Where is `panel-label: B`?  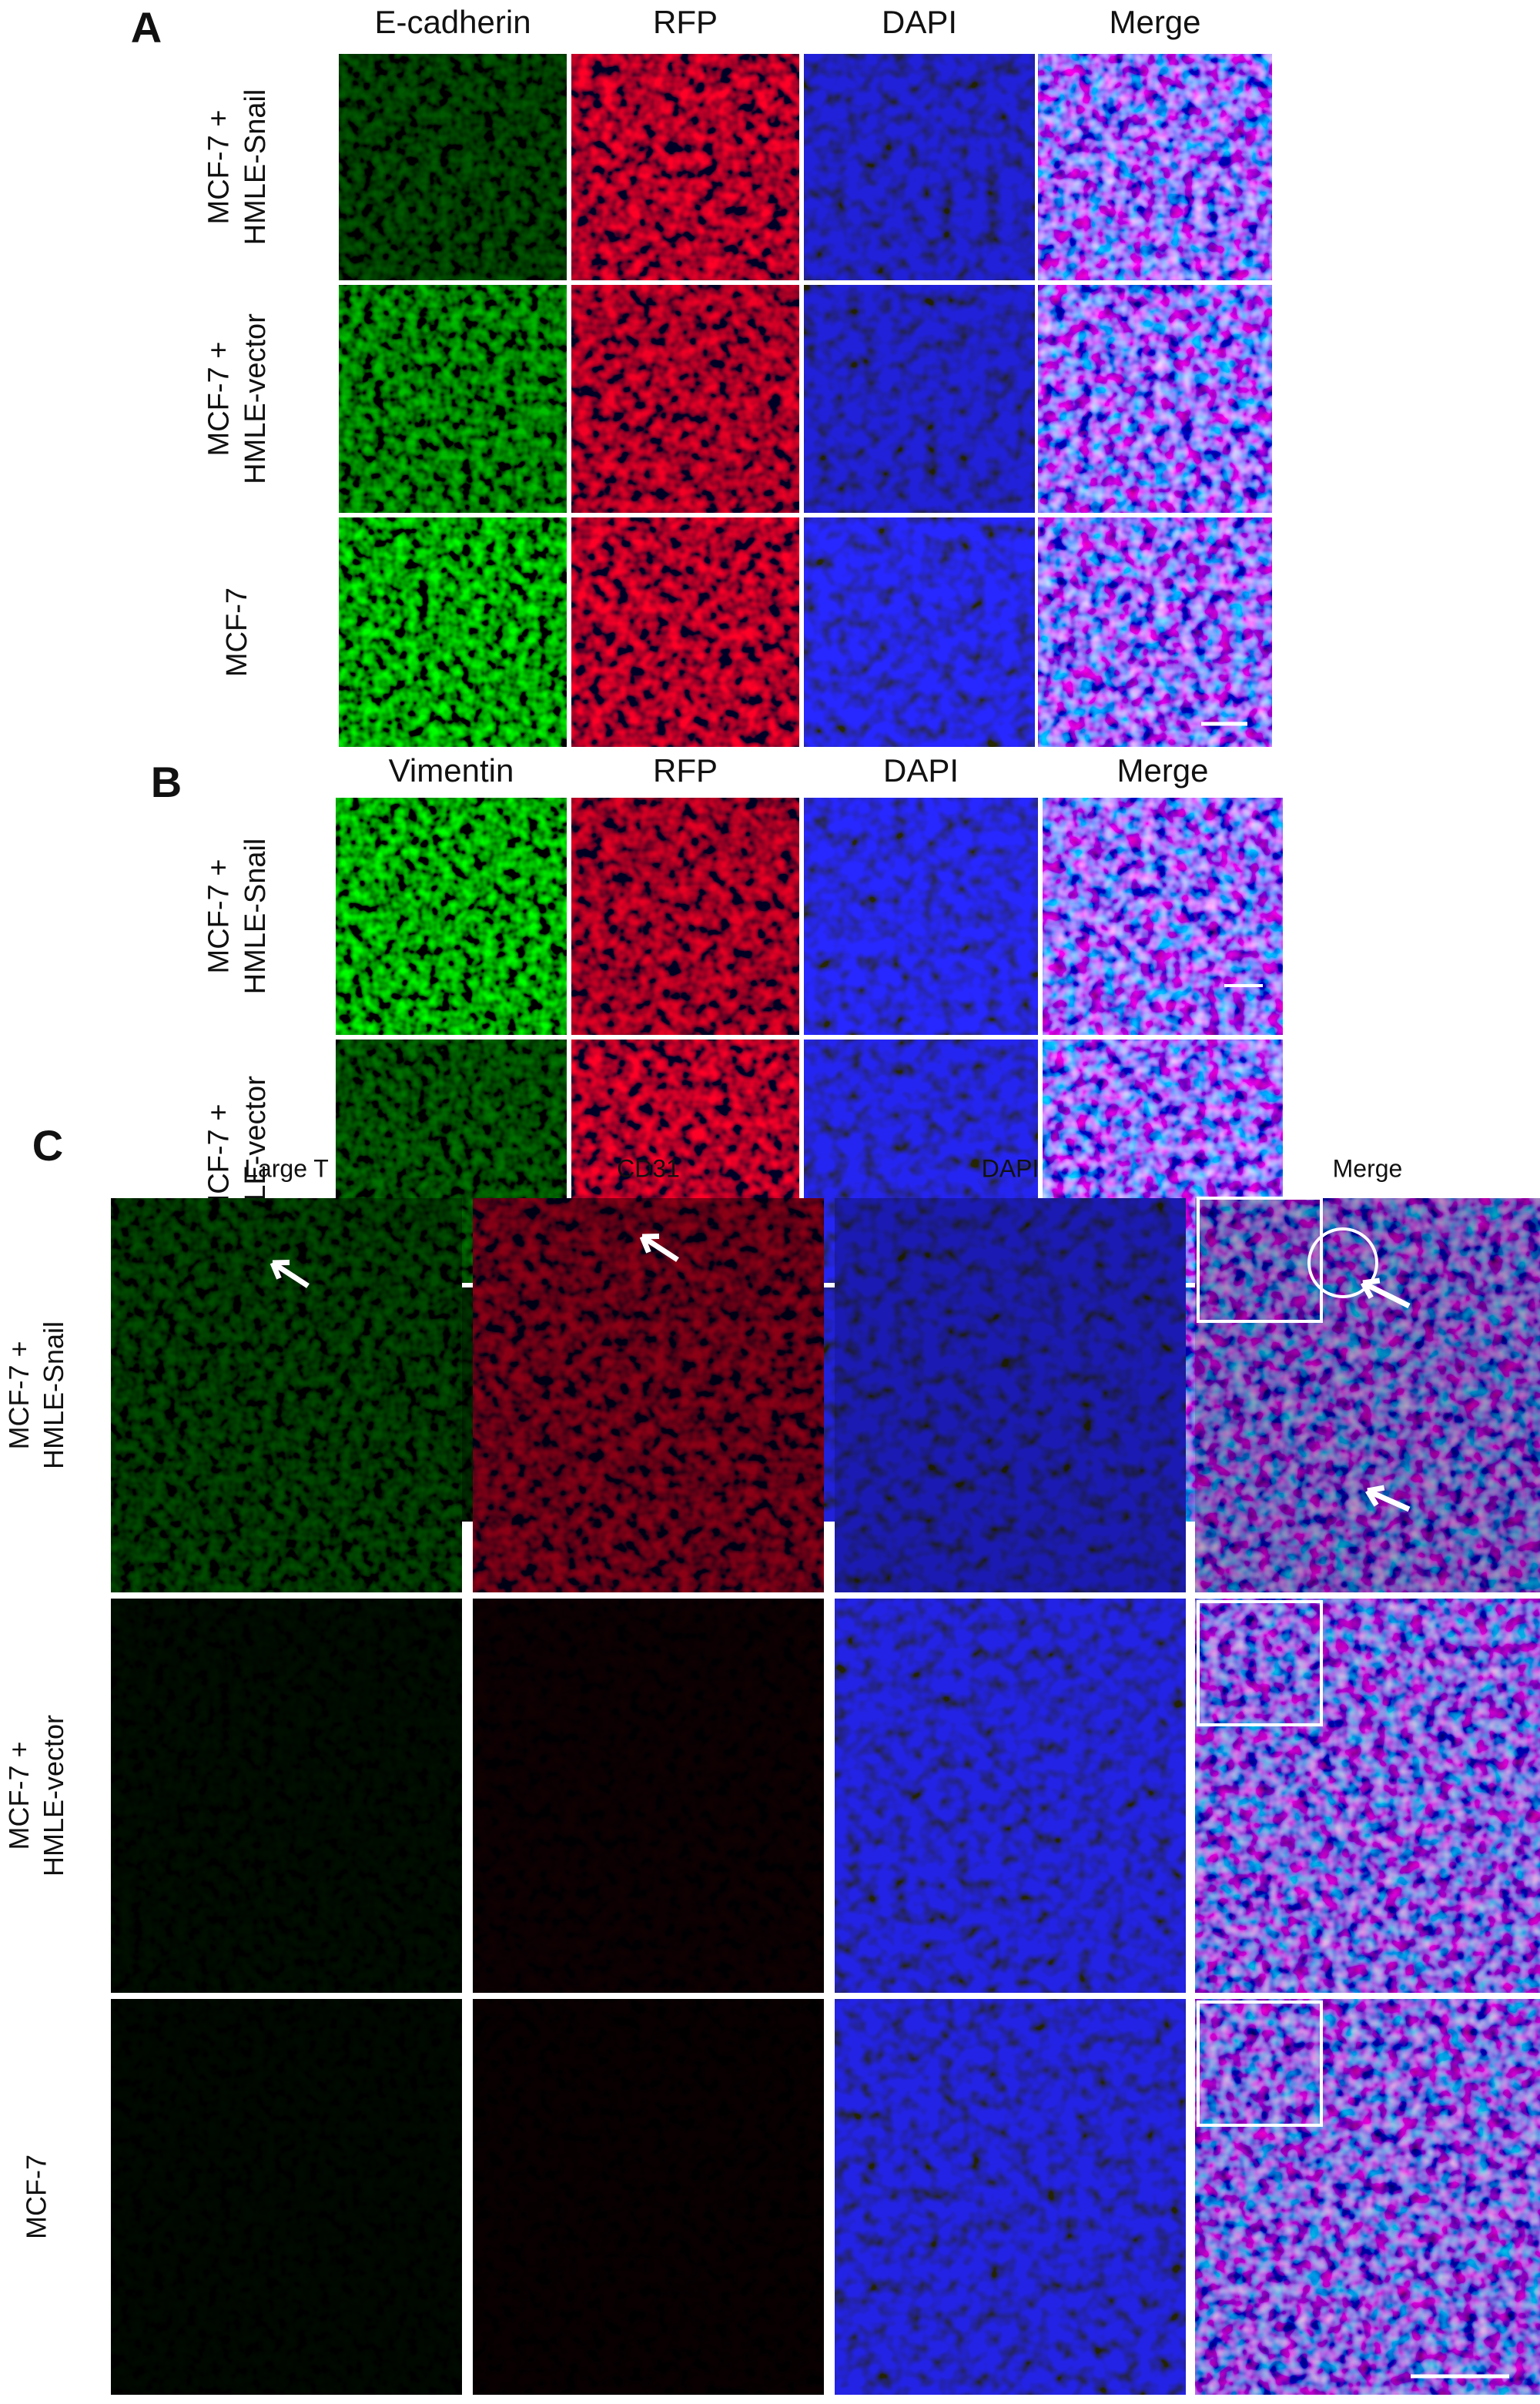 panel-label: B is located at coordinates (166, 782).